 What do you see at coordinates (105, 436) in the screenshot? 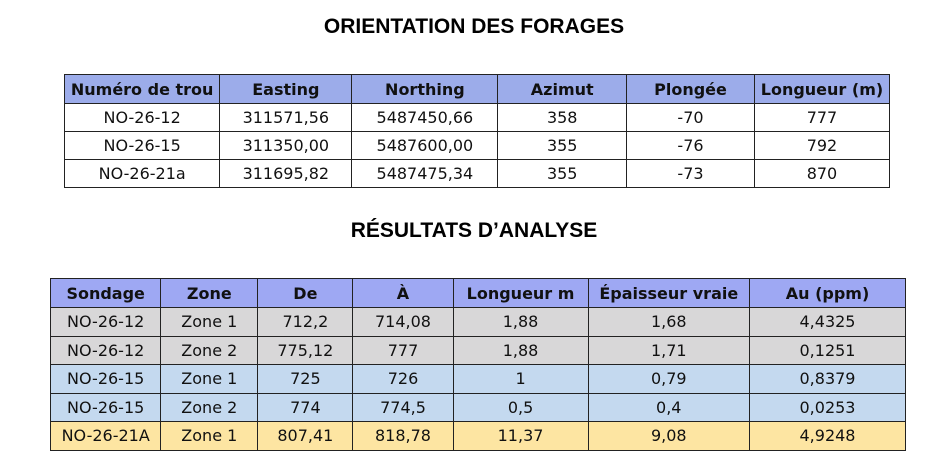
I see `cell: NO-26-21A` at bounding box center [105, 436].